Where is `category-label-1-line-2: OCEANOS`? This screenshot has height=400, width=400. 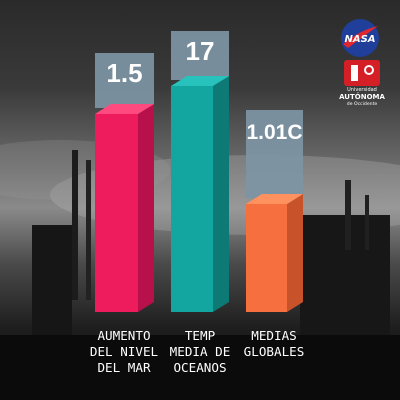 category-label-1-line-2: OCEANOS is located at coordinates (200, 367).